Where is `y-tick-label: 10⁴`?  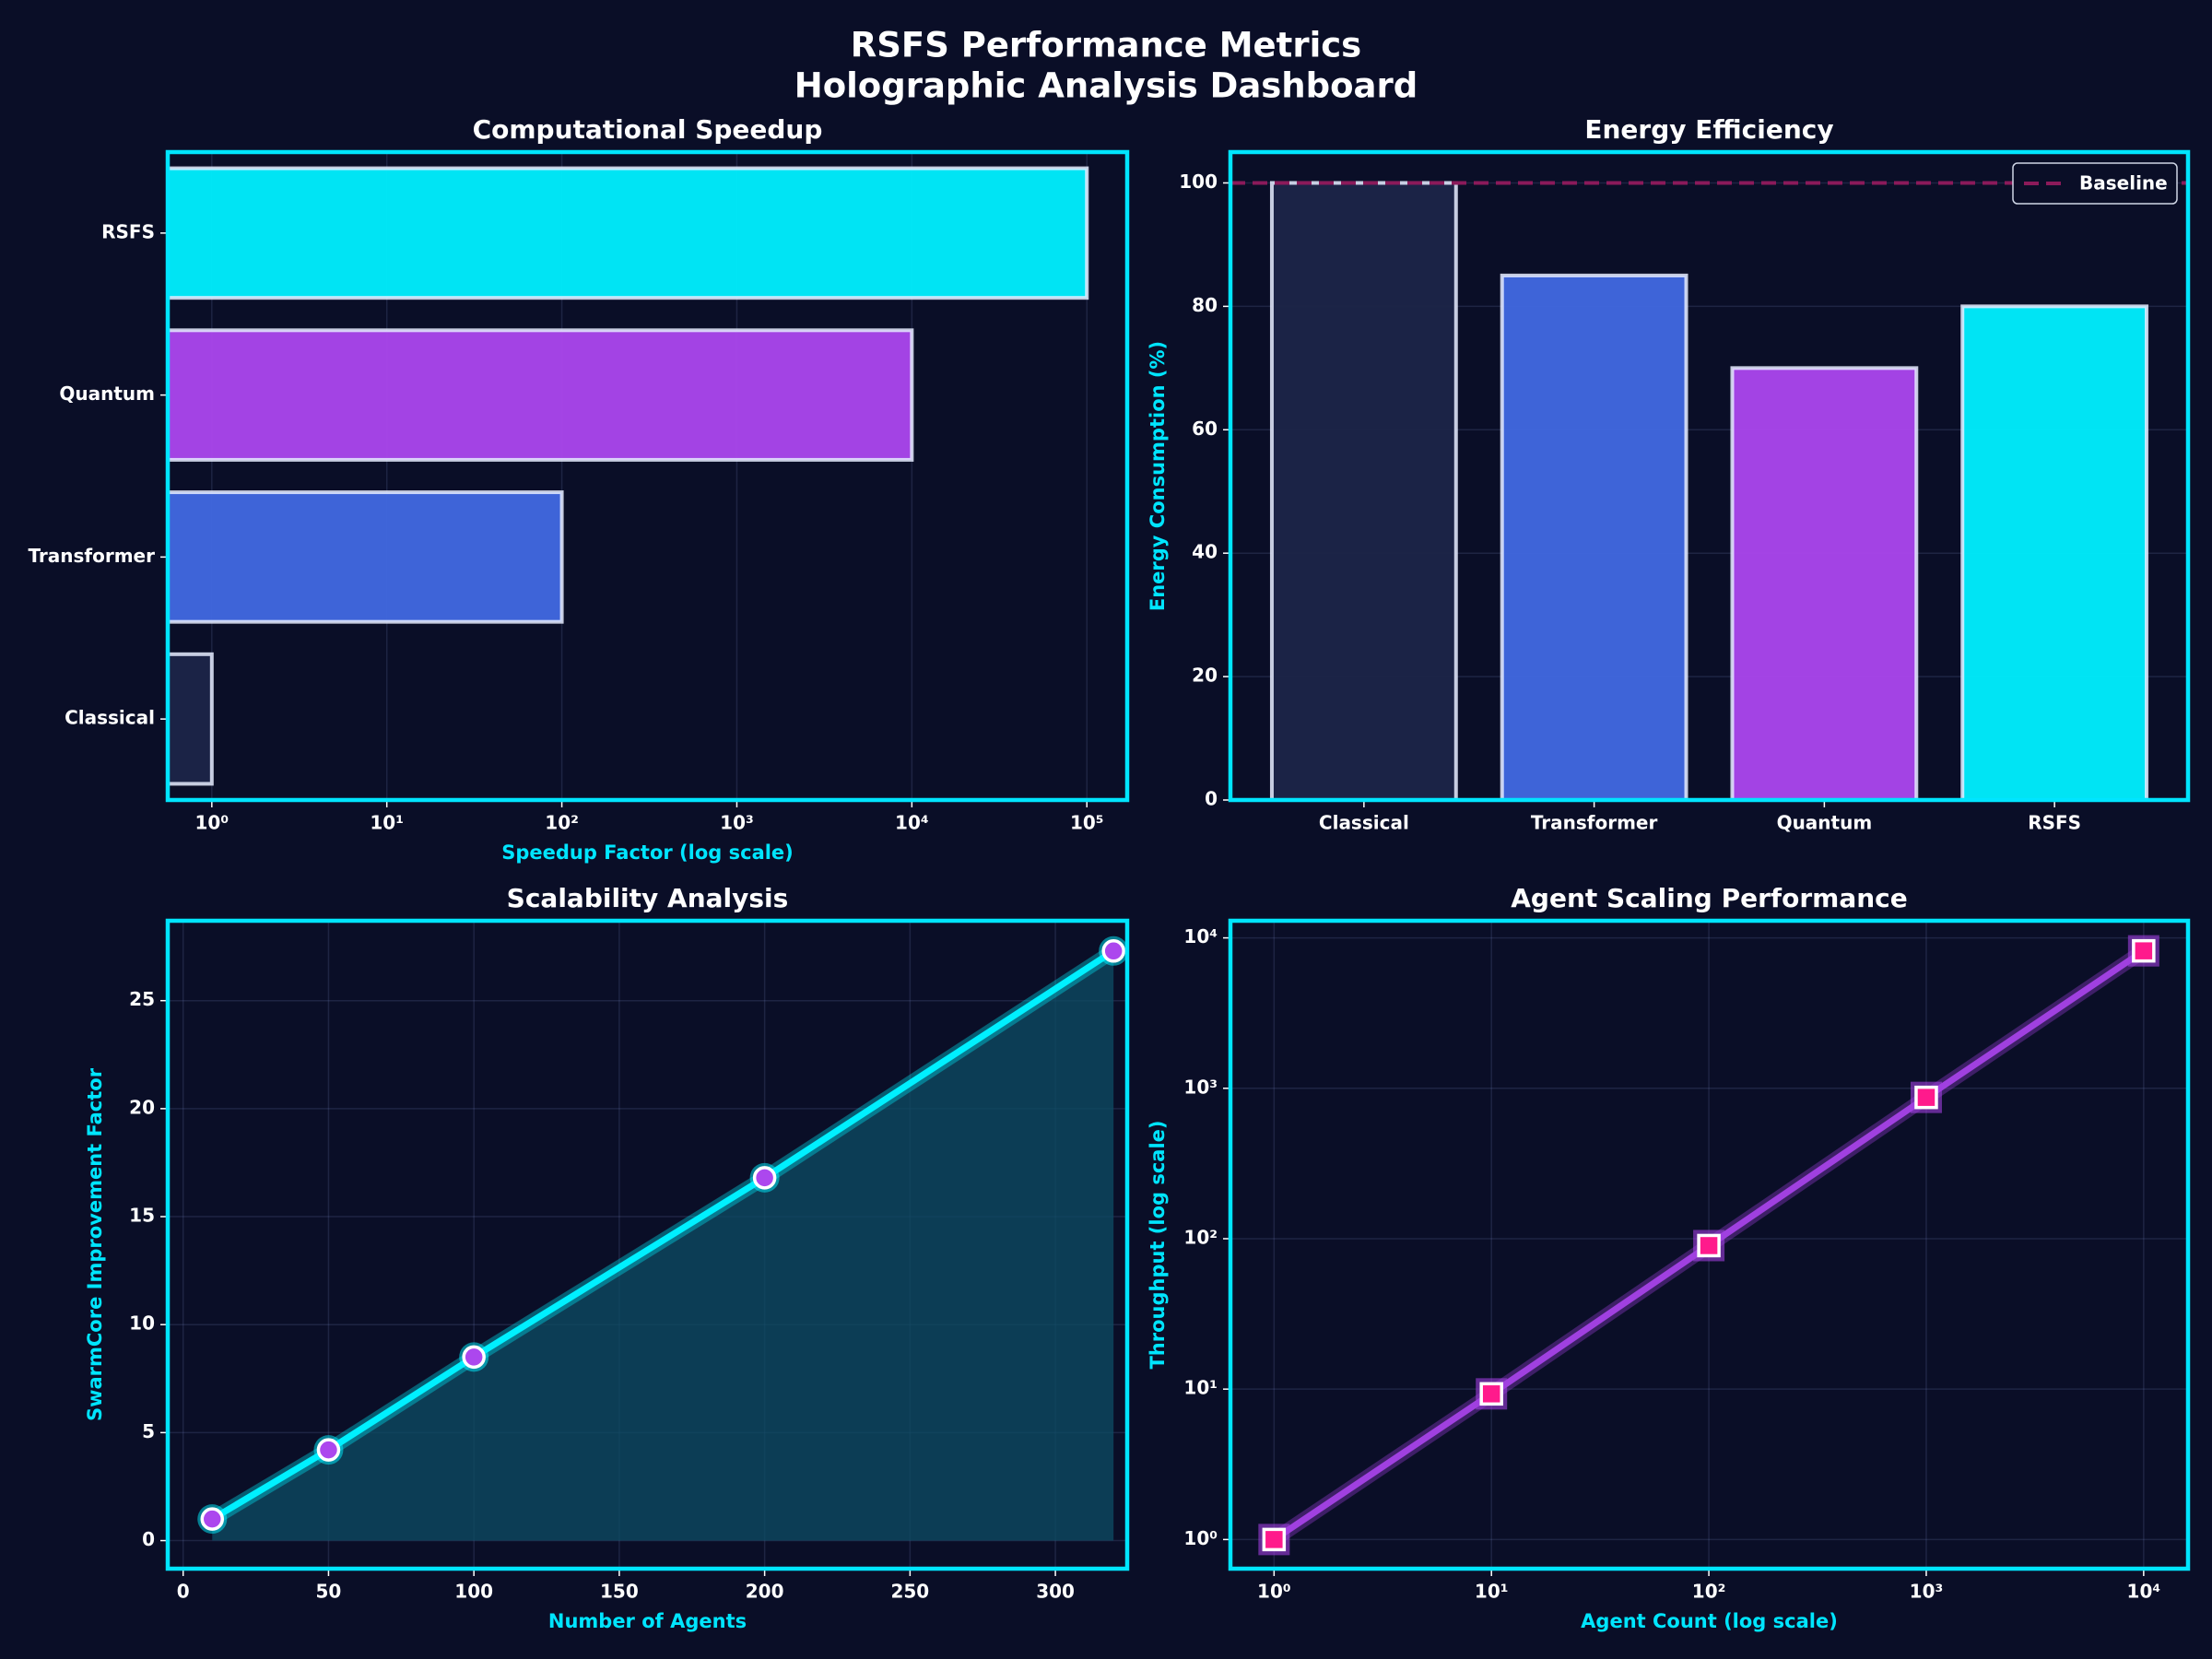 y-tick-label: 10⁴ is located at coordinates (1200, 936).